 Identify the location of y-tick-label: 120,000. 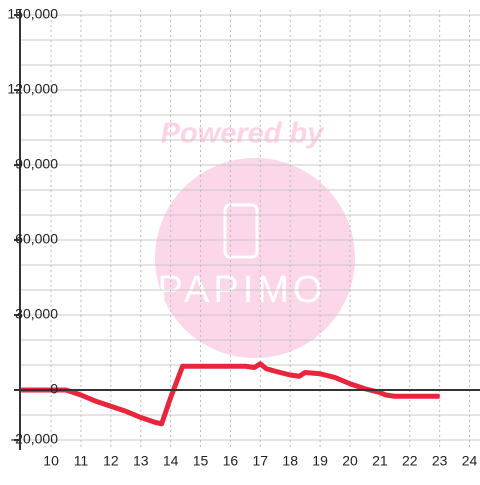
(32, 89).